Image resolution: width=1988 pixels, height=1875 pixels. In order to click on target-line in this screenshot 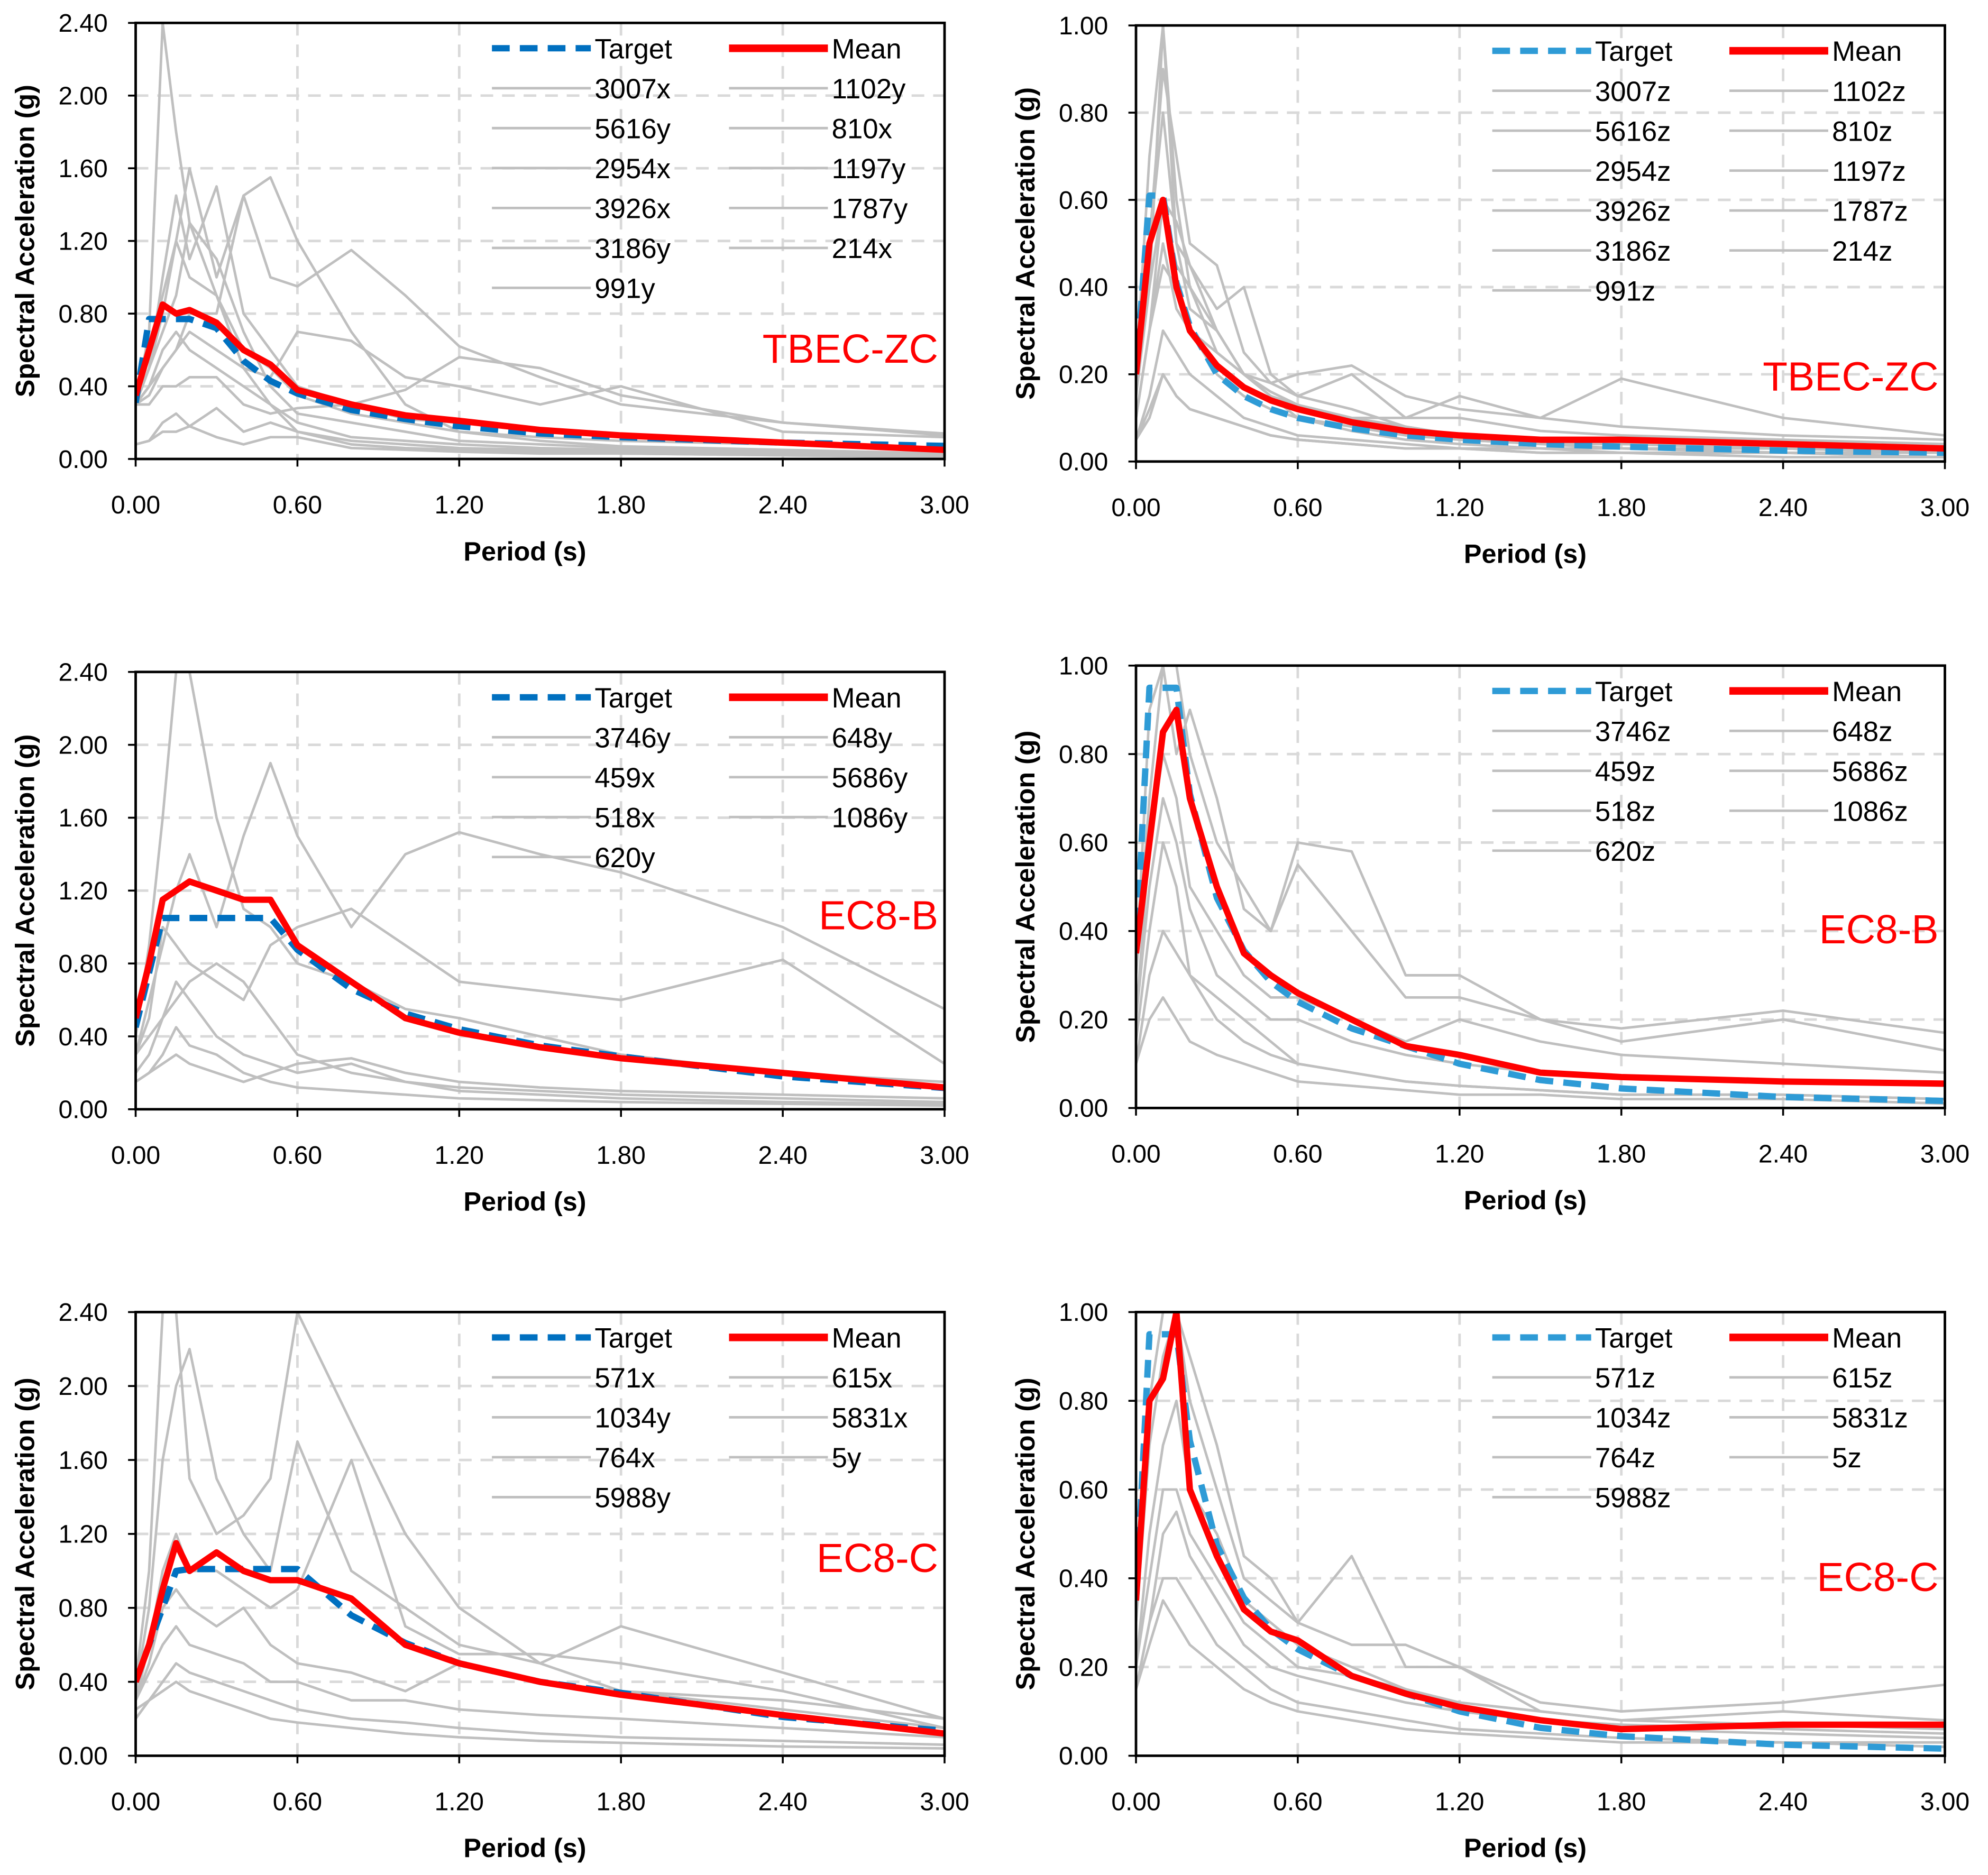, I will do `click(1540, 1541)`.